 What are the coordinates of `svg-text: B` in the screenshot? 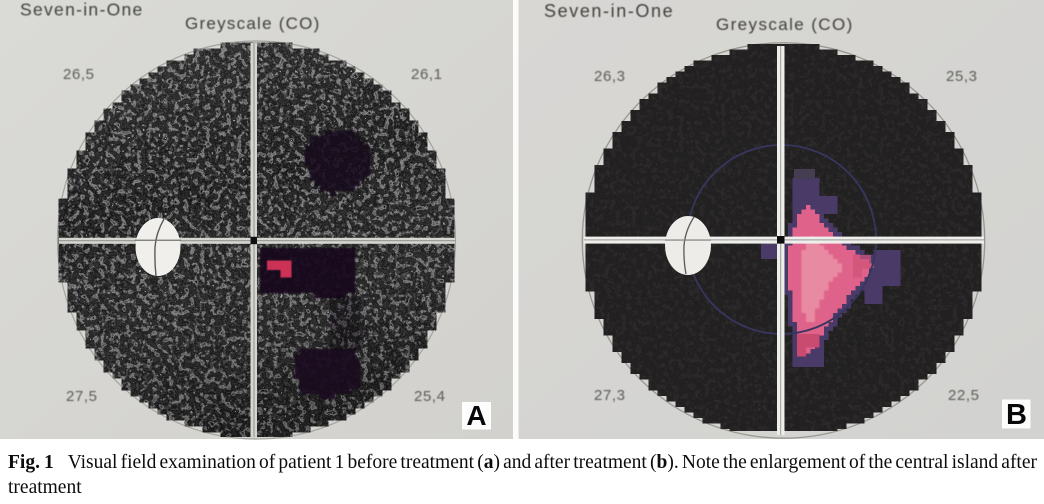 It's located at (1016, 415).